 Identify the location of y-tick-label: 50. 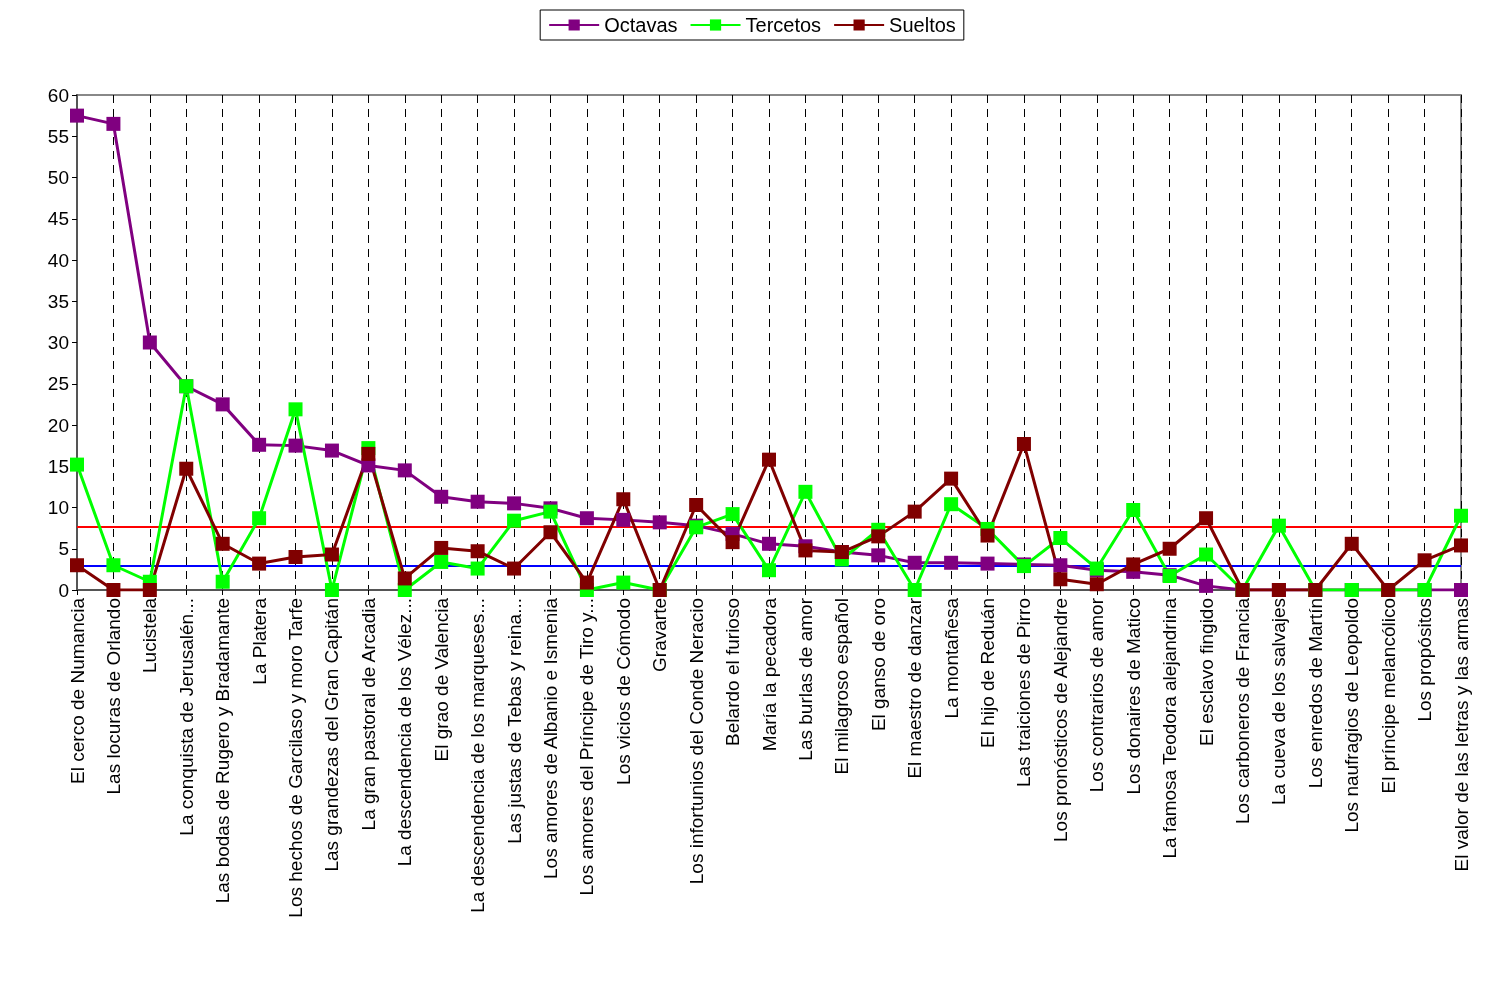
(58, 177).